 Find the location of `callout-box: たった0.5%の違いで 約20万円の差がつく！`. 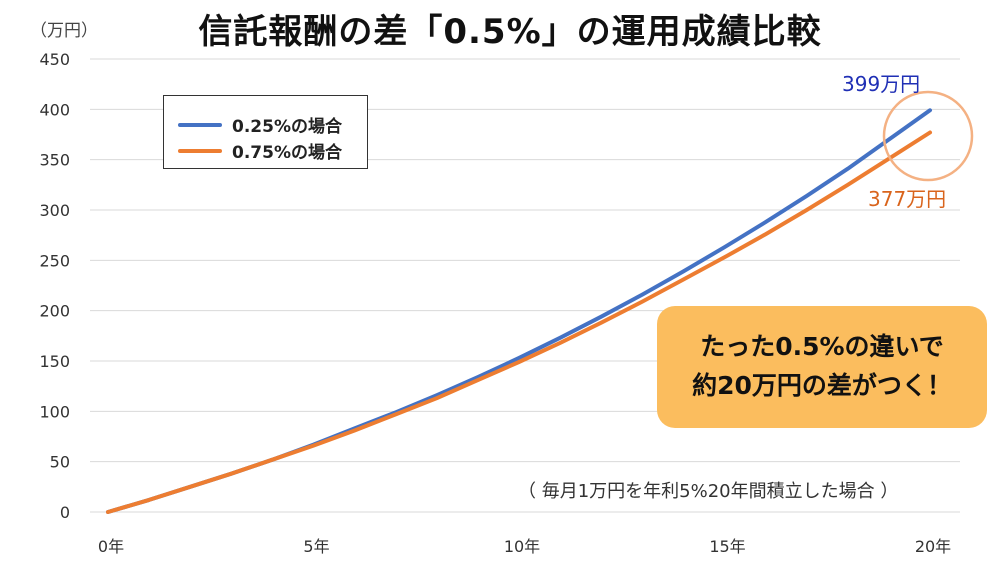

callout-box: たった0.5%の違いで 約20万円の差がつく！ is located at coordinates (822, 367).